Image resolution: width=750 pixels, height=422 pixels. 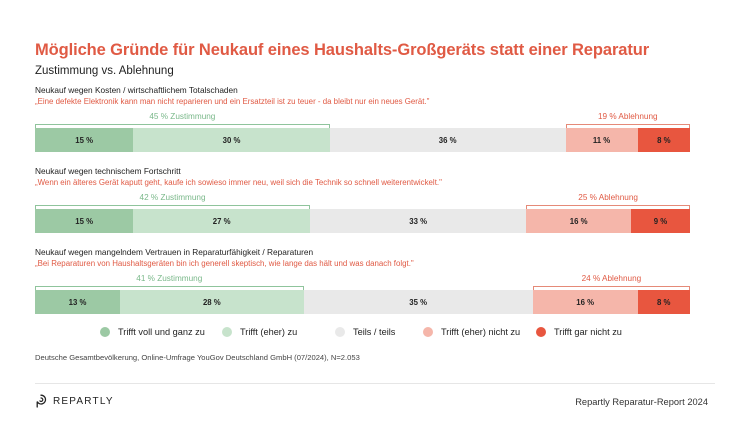 I want to click on disagree-bracket: 25 % Ablehnung, so click(x=608, y=202).